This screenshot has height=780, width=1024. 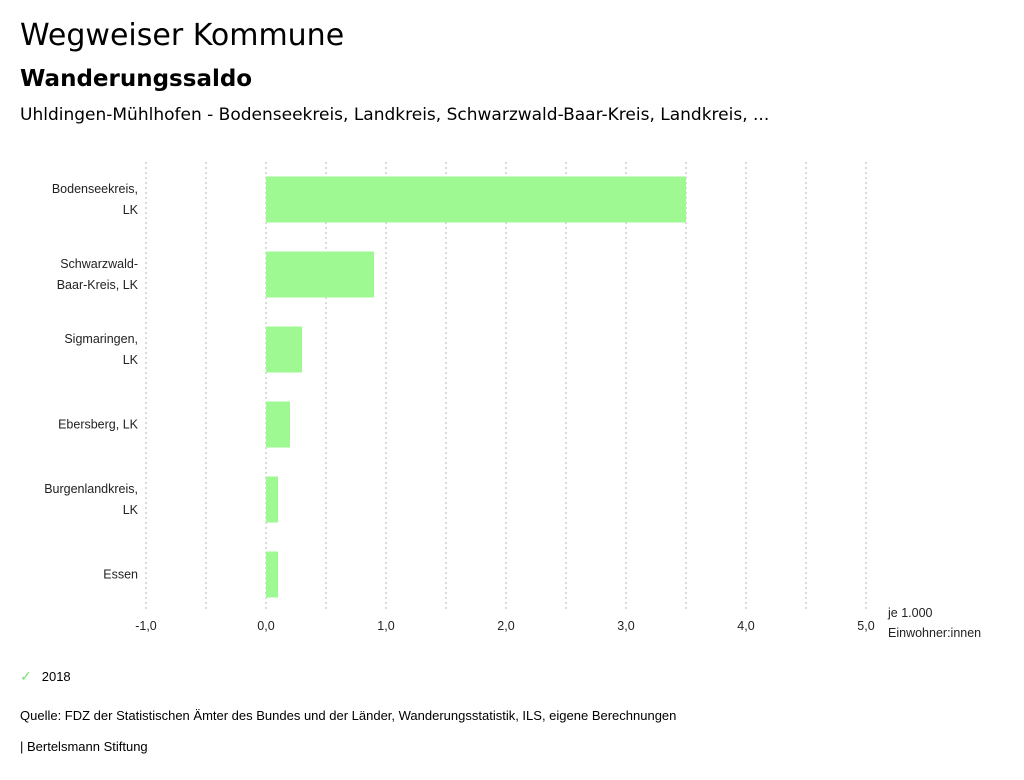 What do you see at coordinates (865, 626) in the screenshot?
I see `x-tick-label: 5,0` at bounding box center [865, 626].